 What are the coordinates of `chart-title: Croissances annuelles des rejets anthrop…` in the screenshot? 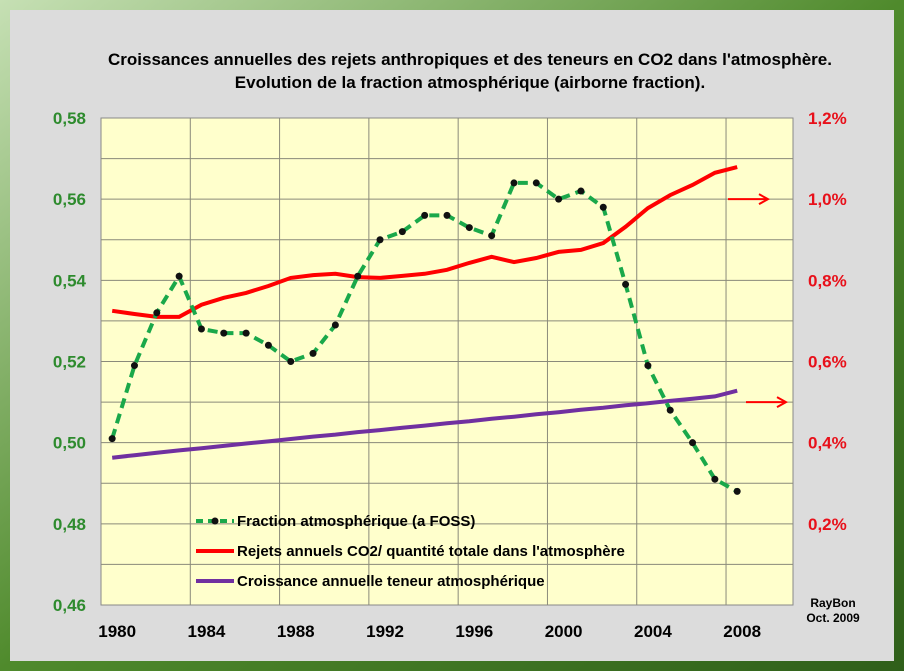 It's located at (470, 59).